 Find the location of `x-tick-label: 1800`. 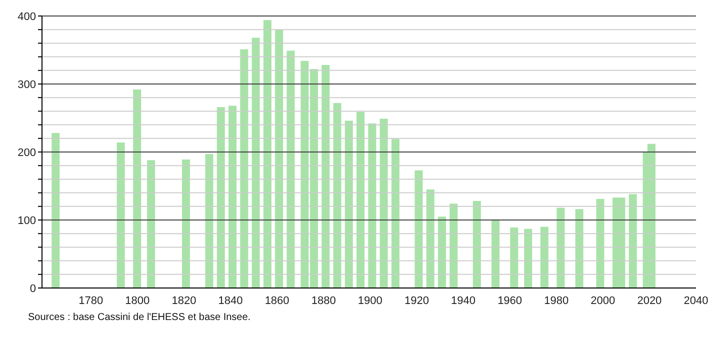

x-tick-label: 1800 is located at coordinates (137, 300).